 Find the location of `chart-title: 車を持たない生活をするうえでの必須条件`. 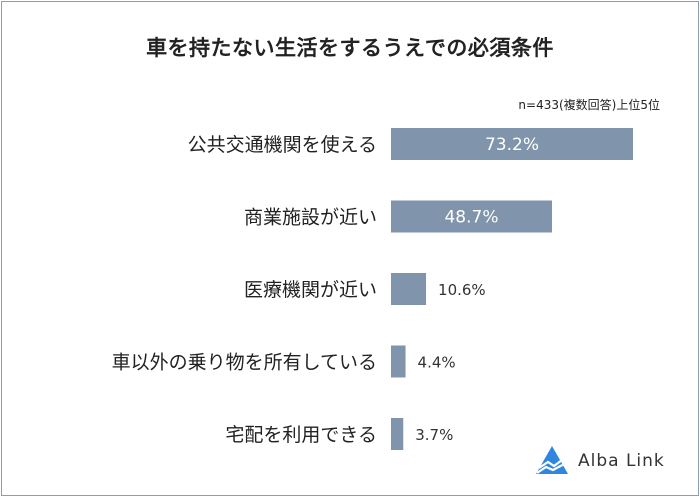

chart-title: 車を持たない生活をするうえでの必須条件 is located at coordinates (350, 48).